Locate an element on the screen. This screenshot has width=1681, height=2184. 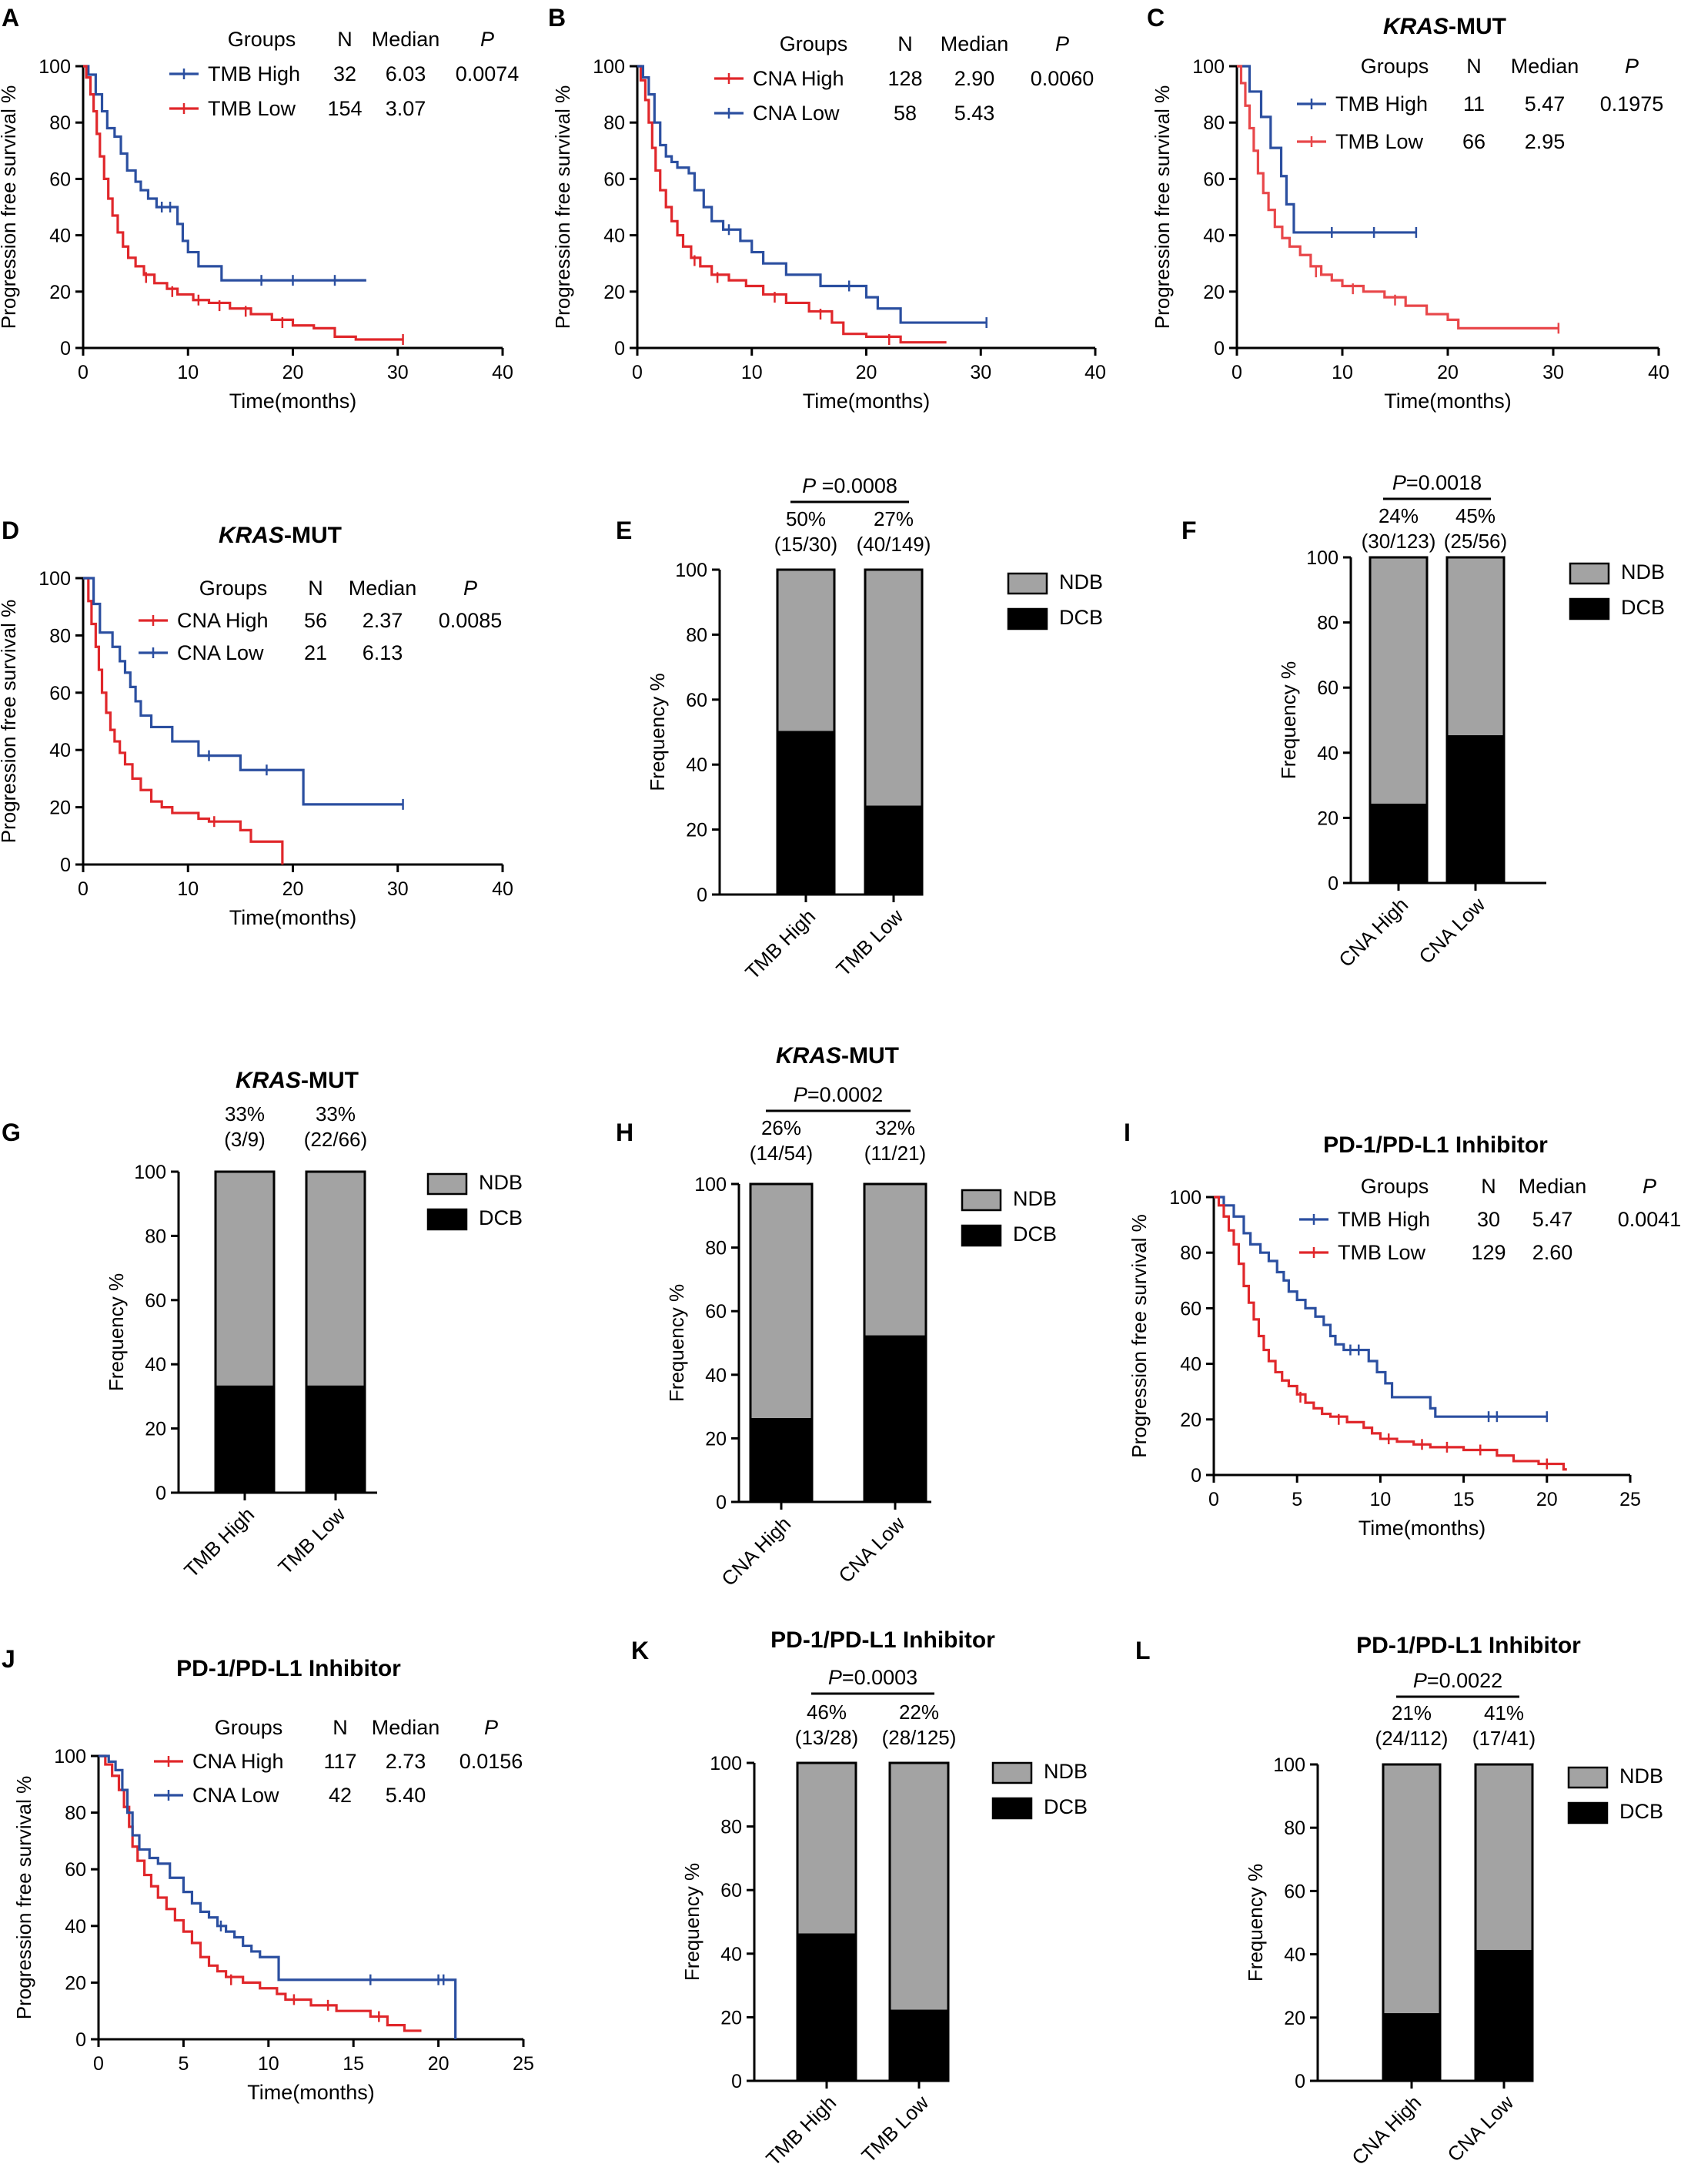
count-label: (3/9) is located at coordinates (245, 1139).